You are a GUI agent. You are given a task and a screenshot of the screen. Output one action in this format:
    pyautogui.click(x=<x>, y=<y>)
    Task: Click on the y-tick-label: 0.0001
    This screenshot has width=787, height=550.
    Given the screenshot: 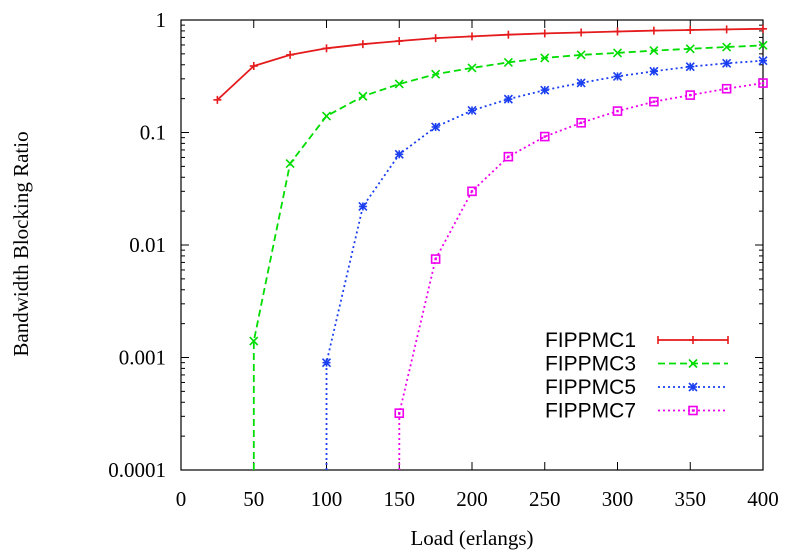 What is the action you would take?
    pyautogui.click(x=137, y=470)
    